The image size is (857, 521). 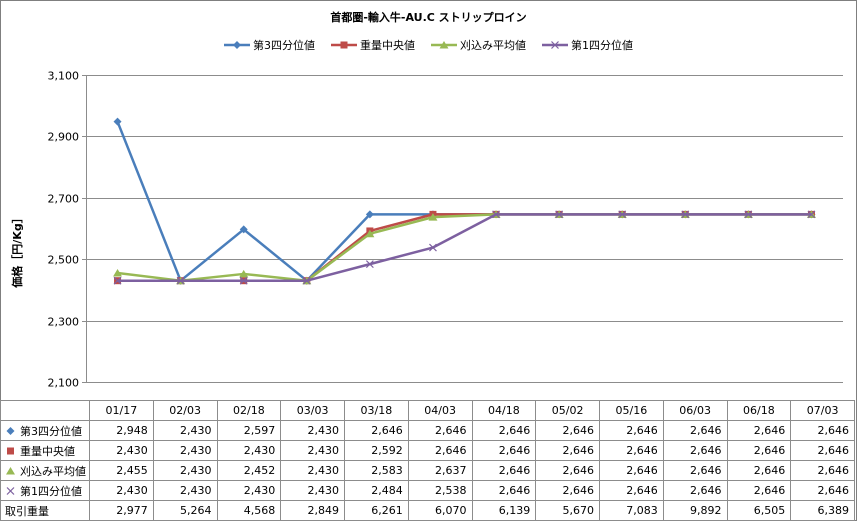 What do you see at coordinates (249, 470) in the screenshot?
I see `table-cell: 2,452` at bounding box center [249, 470].